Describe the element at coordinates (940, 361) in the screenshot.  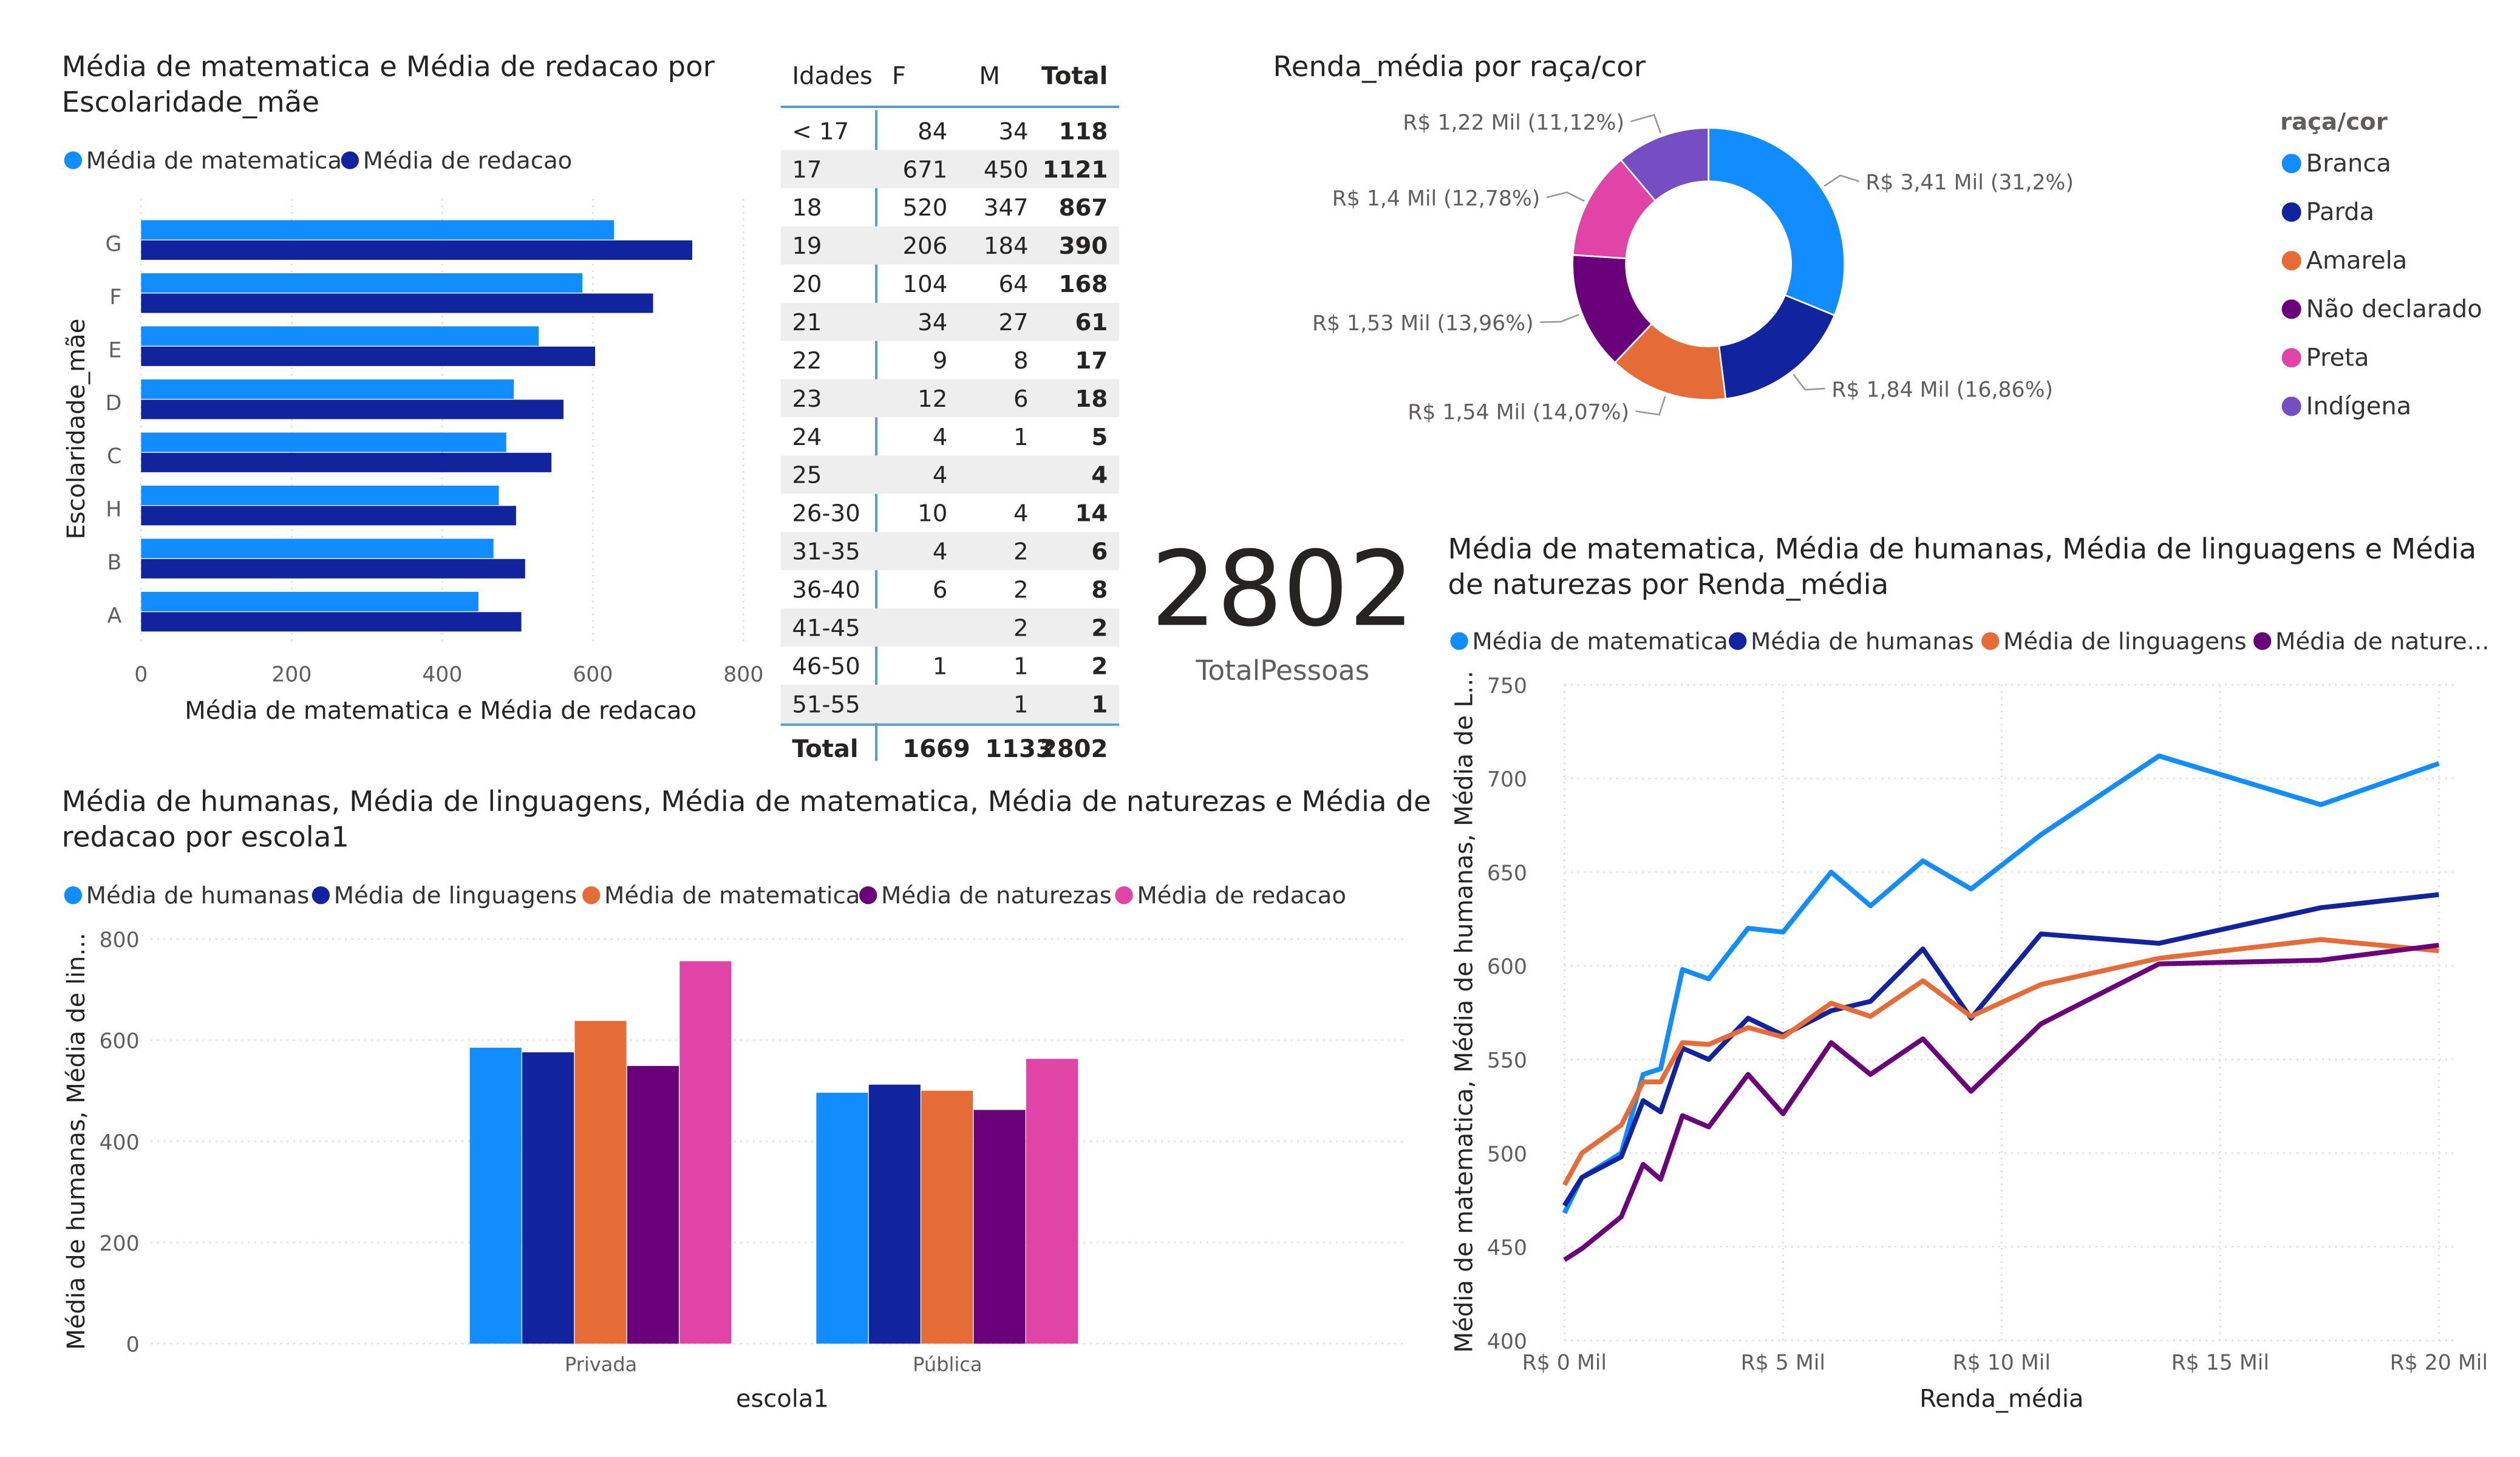
I see `table-cell: 9` at that location.